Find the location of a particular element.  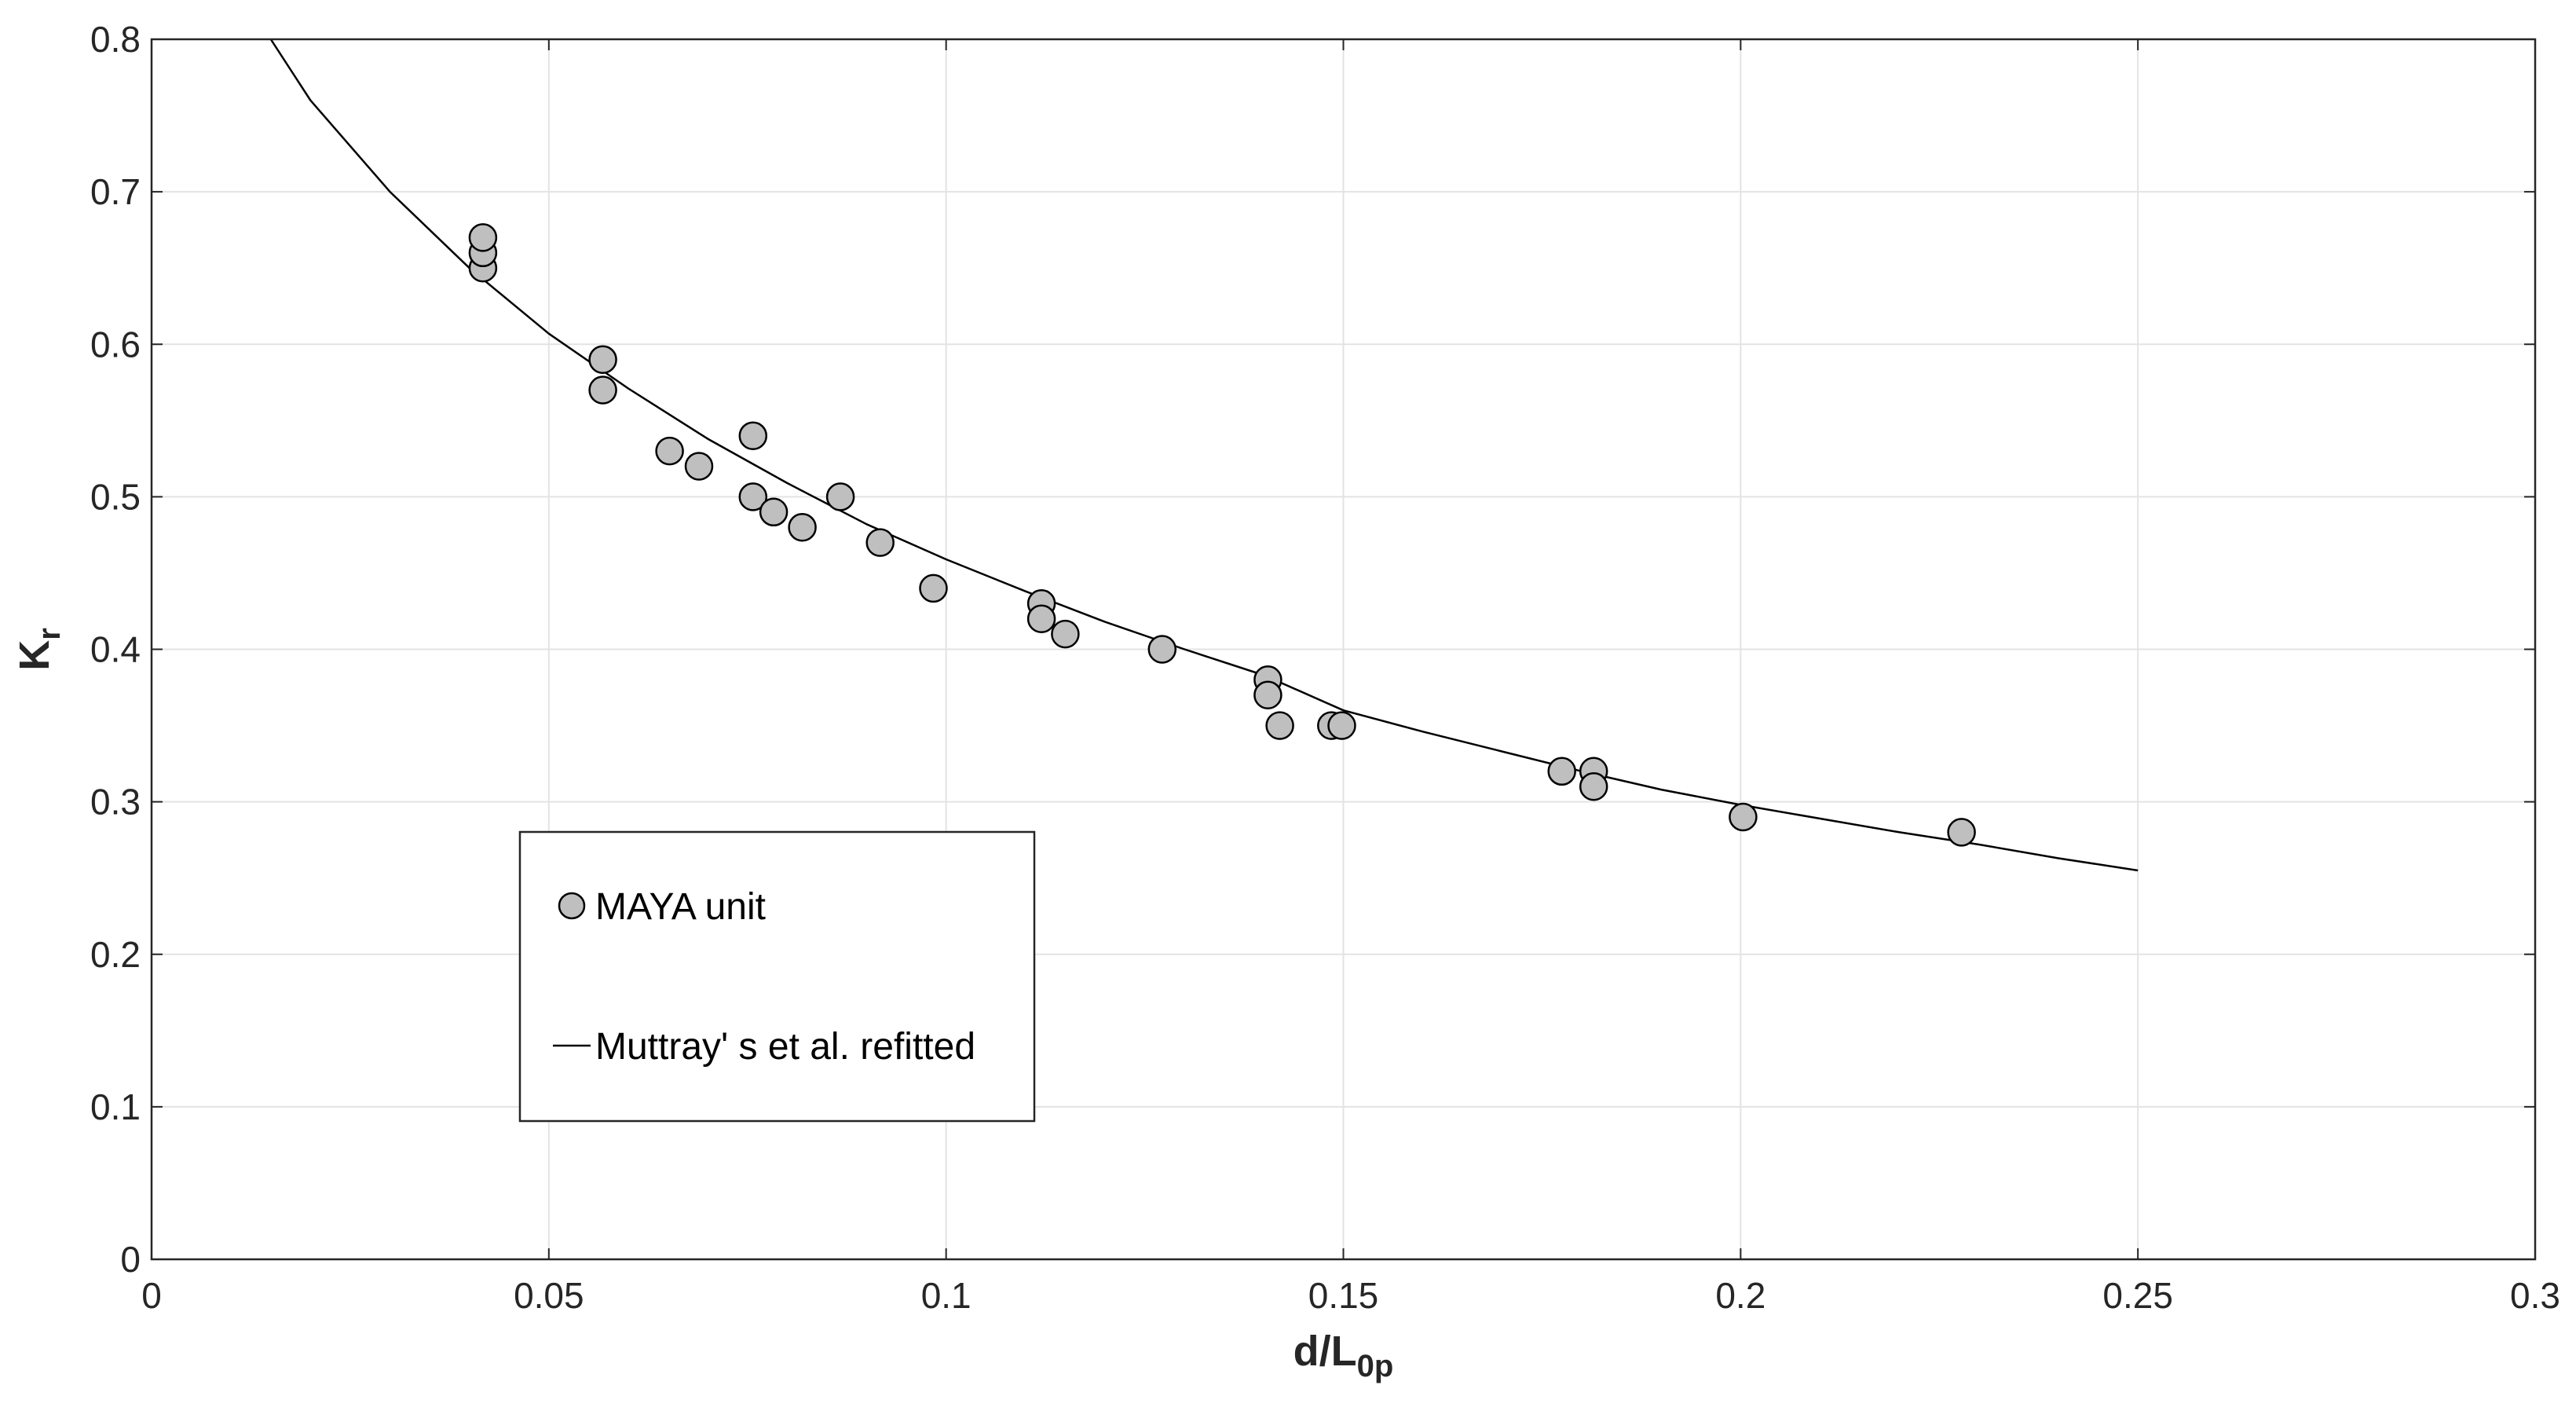

y-tick-label: 0.3 is located at coordinates (115, 802).